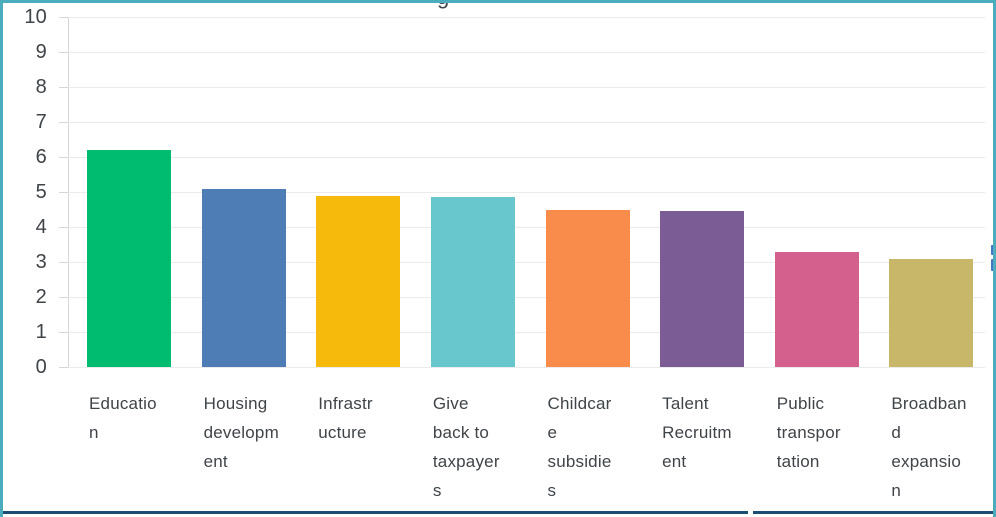  Describe the element at coordinates (123, 418) in the screenshot. I see `x-axis-category-label: Educatio n` at that location.